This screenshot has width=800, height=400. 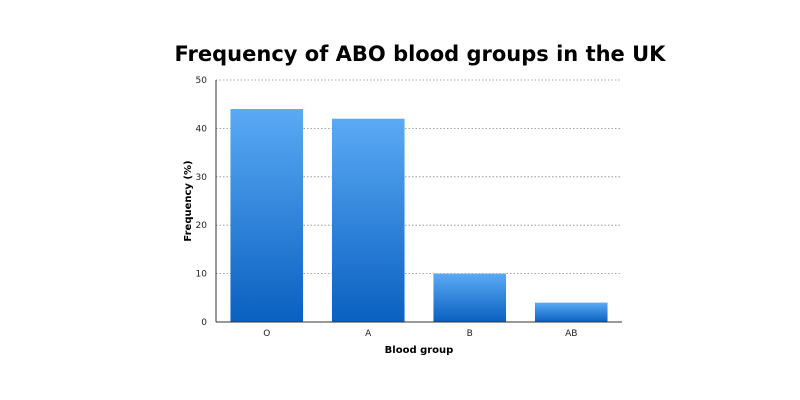 I want to click on y-tick-label: 20, so click(x=202, y=226).